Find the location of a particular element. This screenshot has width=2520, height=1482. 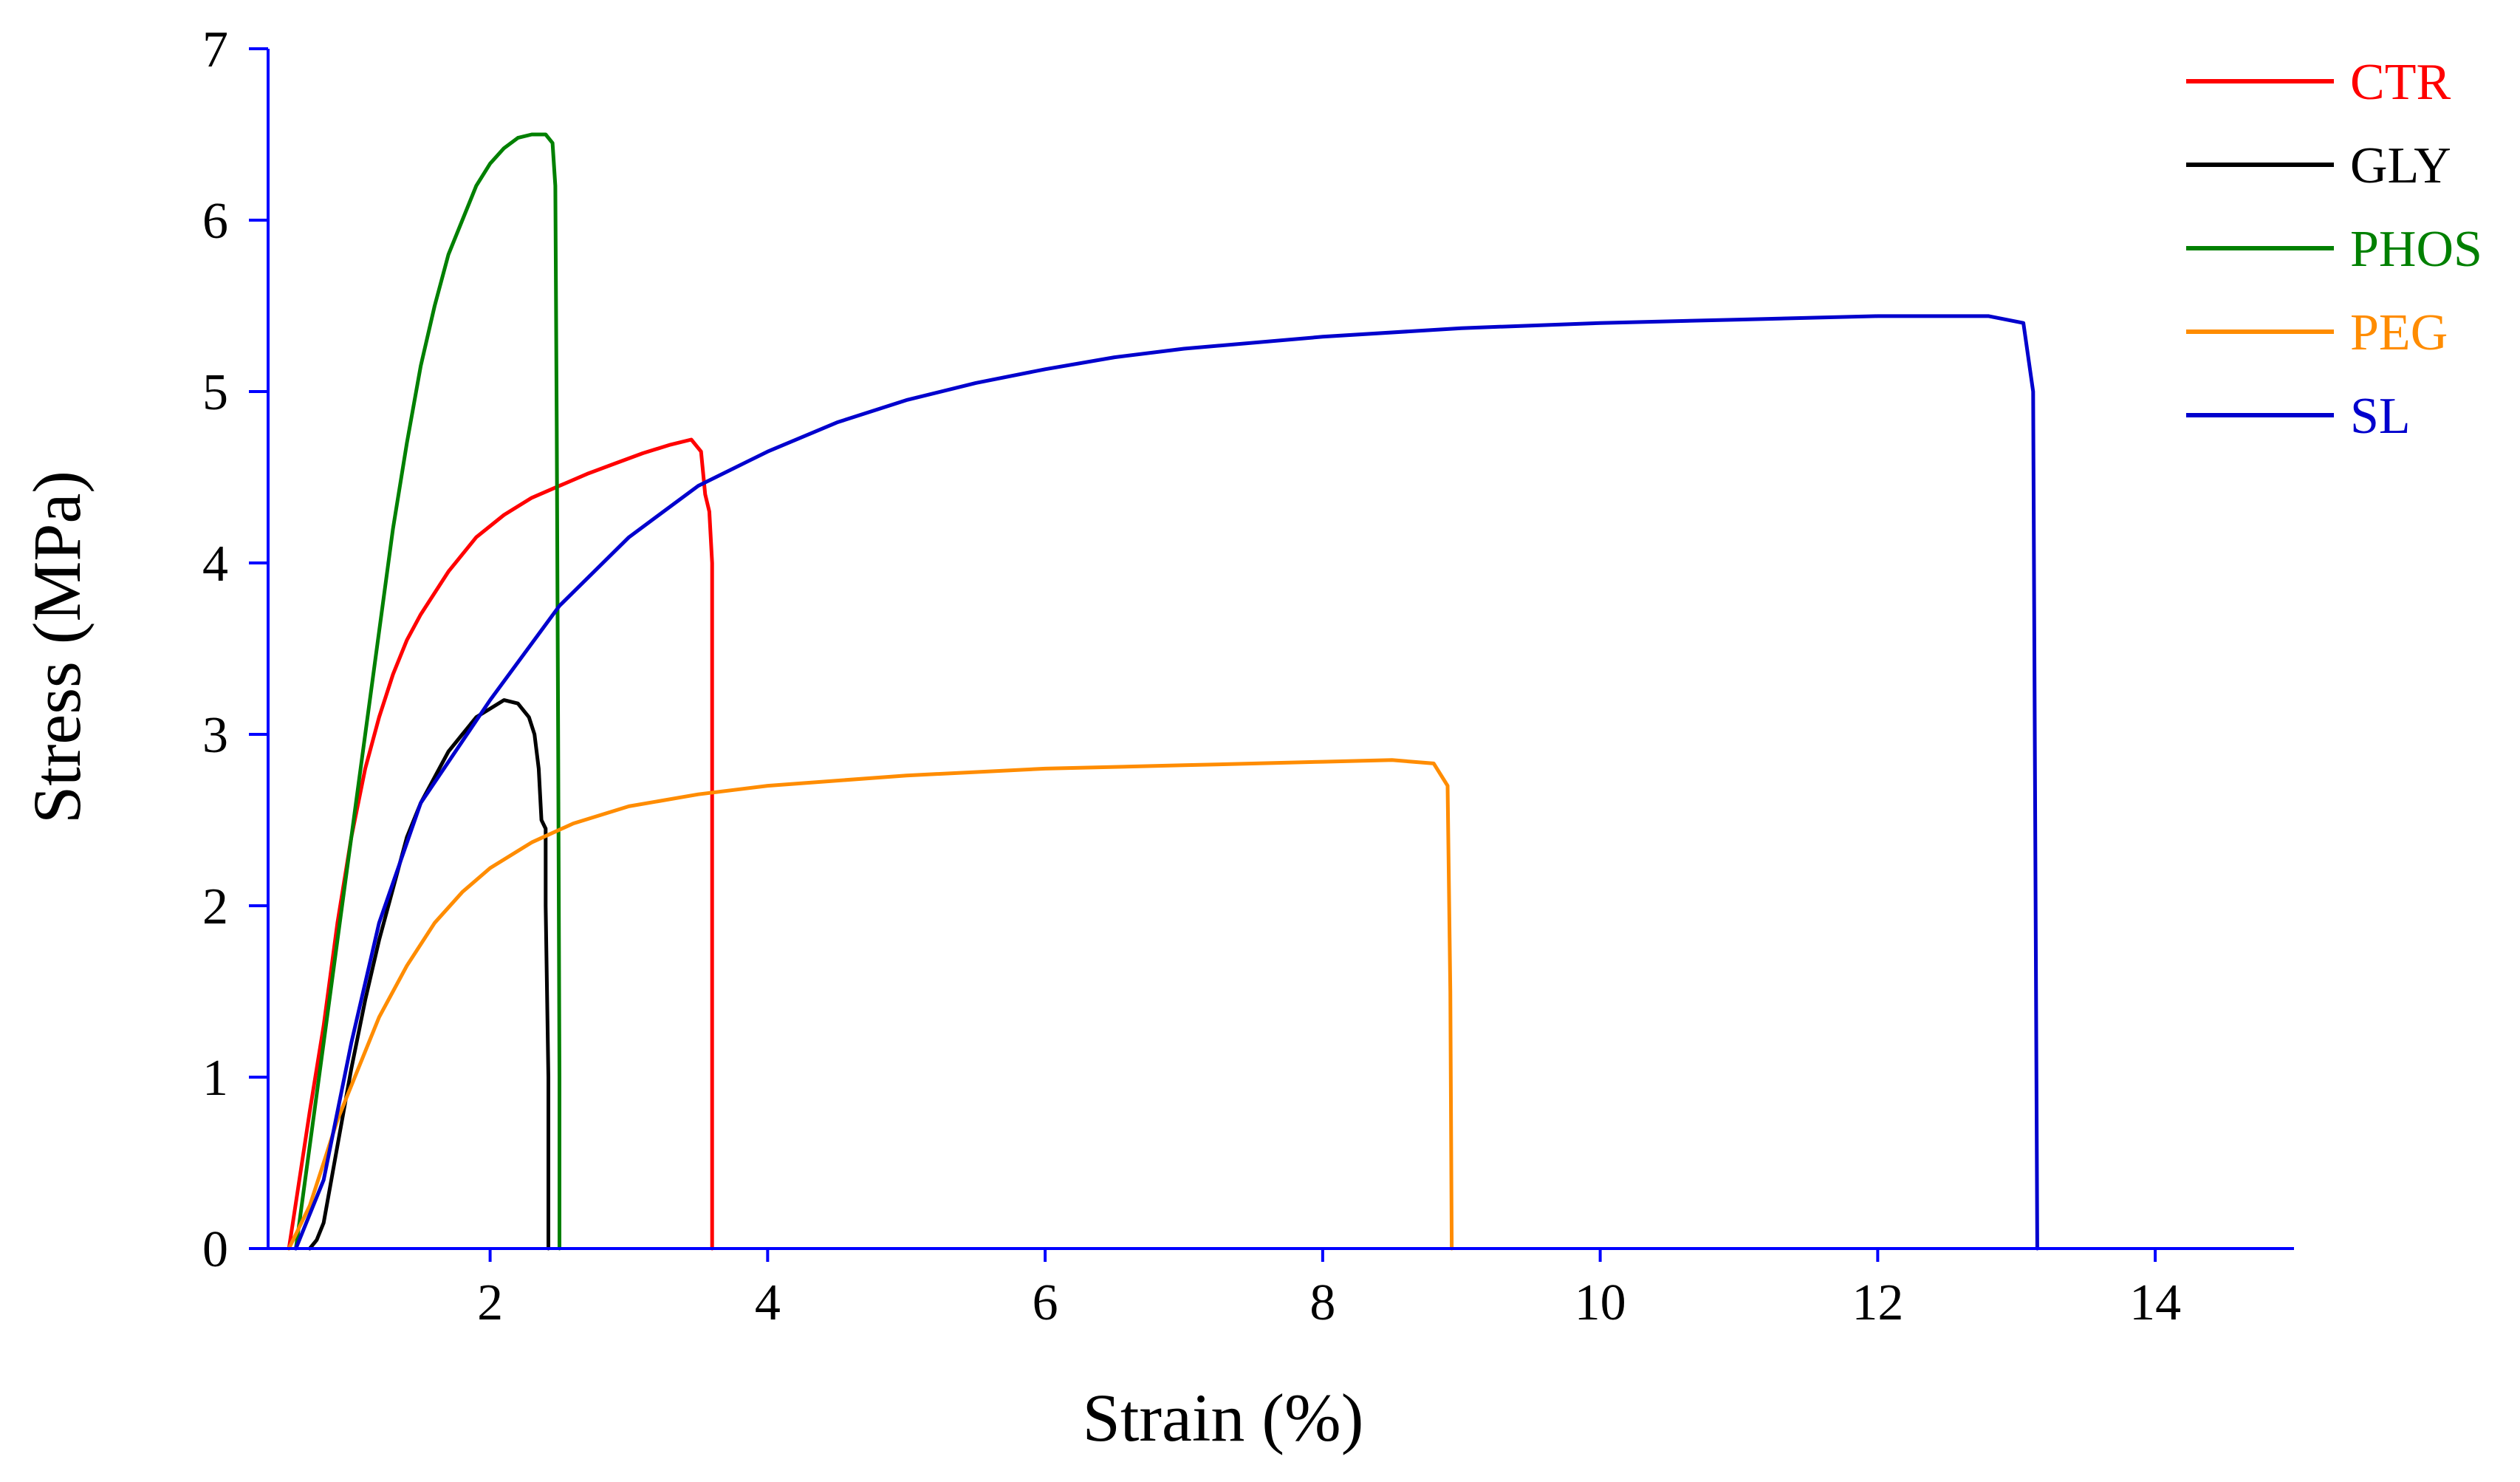

legend-label: SL is located at coordinates (2380, 416).